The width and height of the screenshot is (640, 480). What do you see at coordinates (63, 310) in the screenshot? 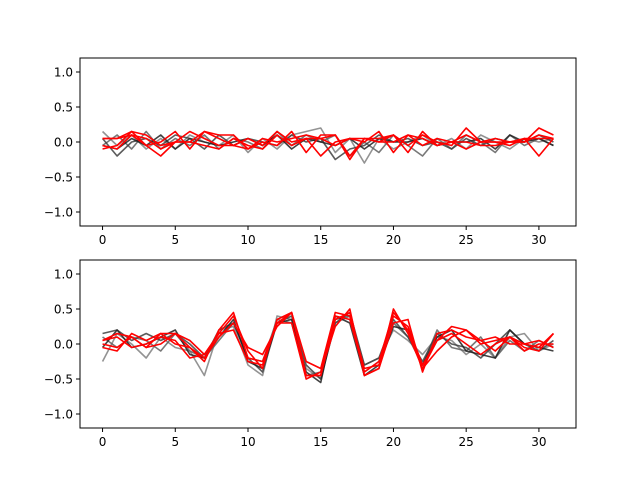
I see `y-tick-label-bottom-3: 0.5` at bounding box center [63, 310].